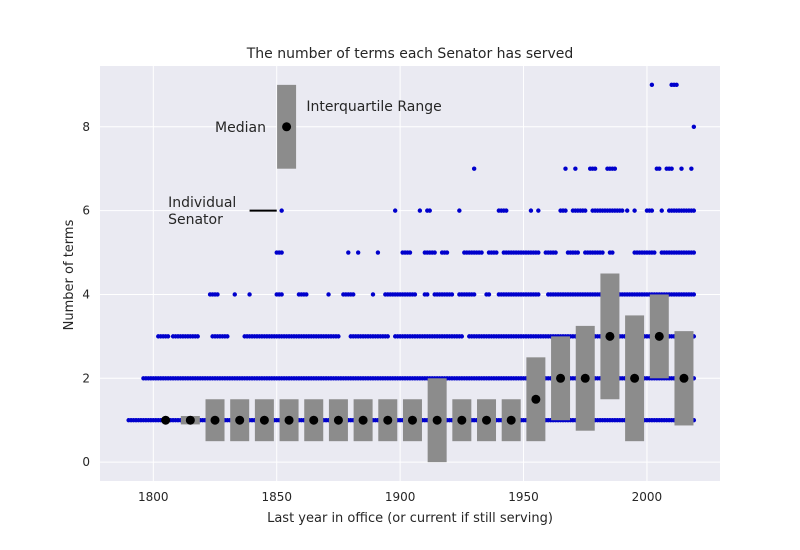  What do you see at coordinates (287, 127) in the screenshot?
I see `legend-median-point` at bounding box center [287, 127].